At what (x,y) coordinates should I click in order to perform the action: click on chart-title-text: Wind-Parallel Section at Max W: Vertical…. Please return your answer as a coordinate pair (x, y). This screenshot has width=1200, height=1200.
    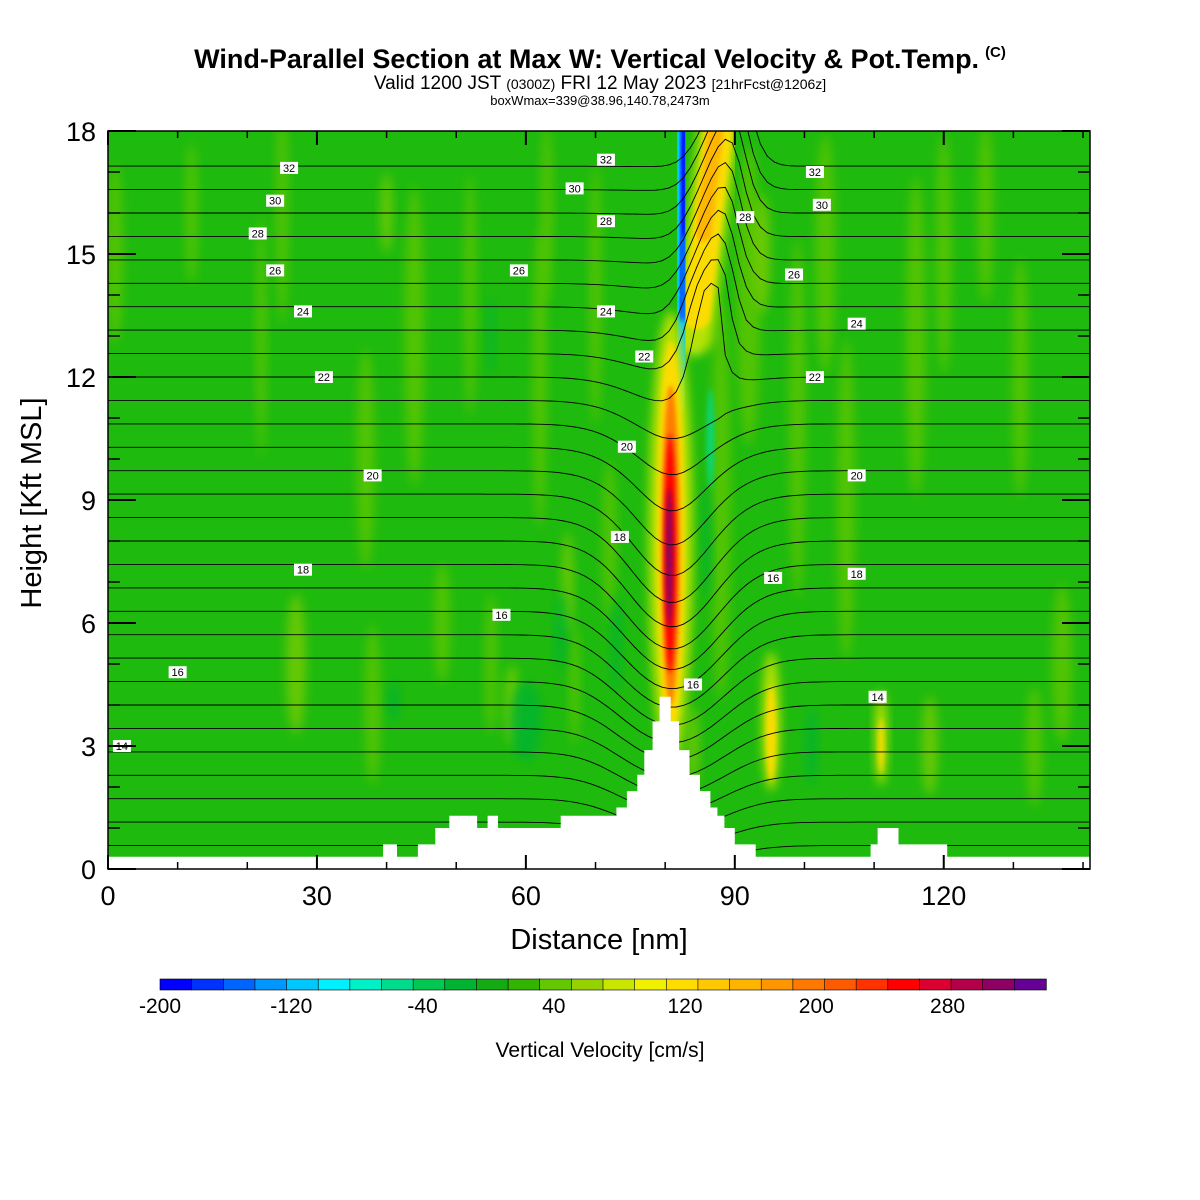
    Looking at the image, I should click on (587, 59).